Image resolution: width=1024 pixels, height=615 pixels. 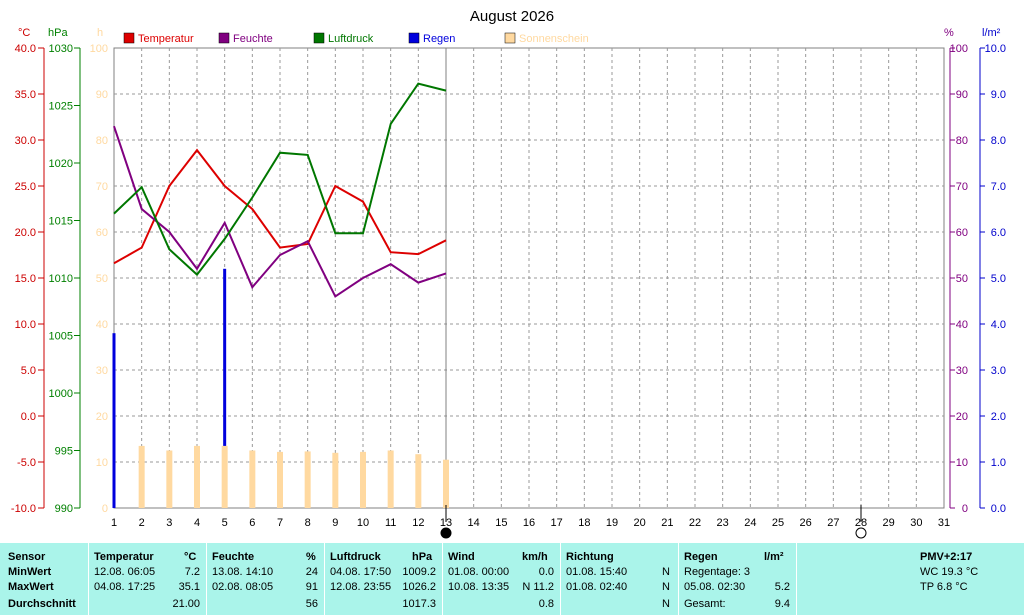 What do you see at coordinates (916, 523) in the screenshot?
I see `x-tick-label: 30` at bounding box center [916, 523].